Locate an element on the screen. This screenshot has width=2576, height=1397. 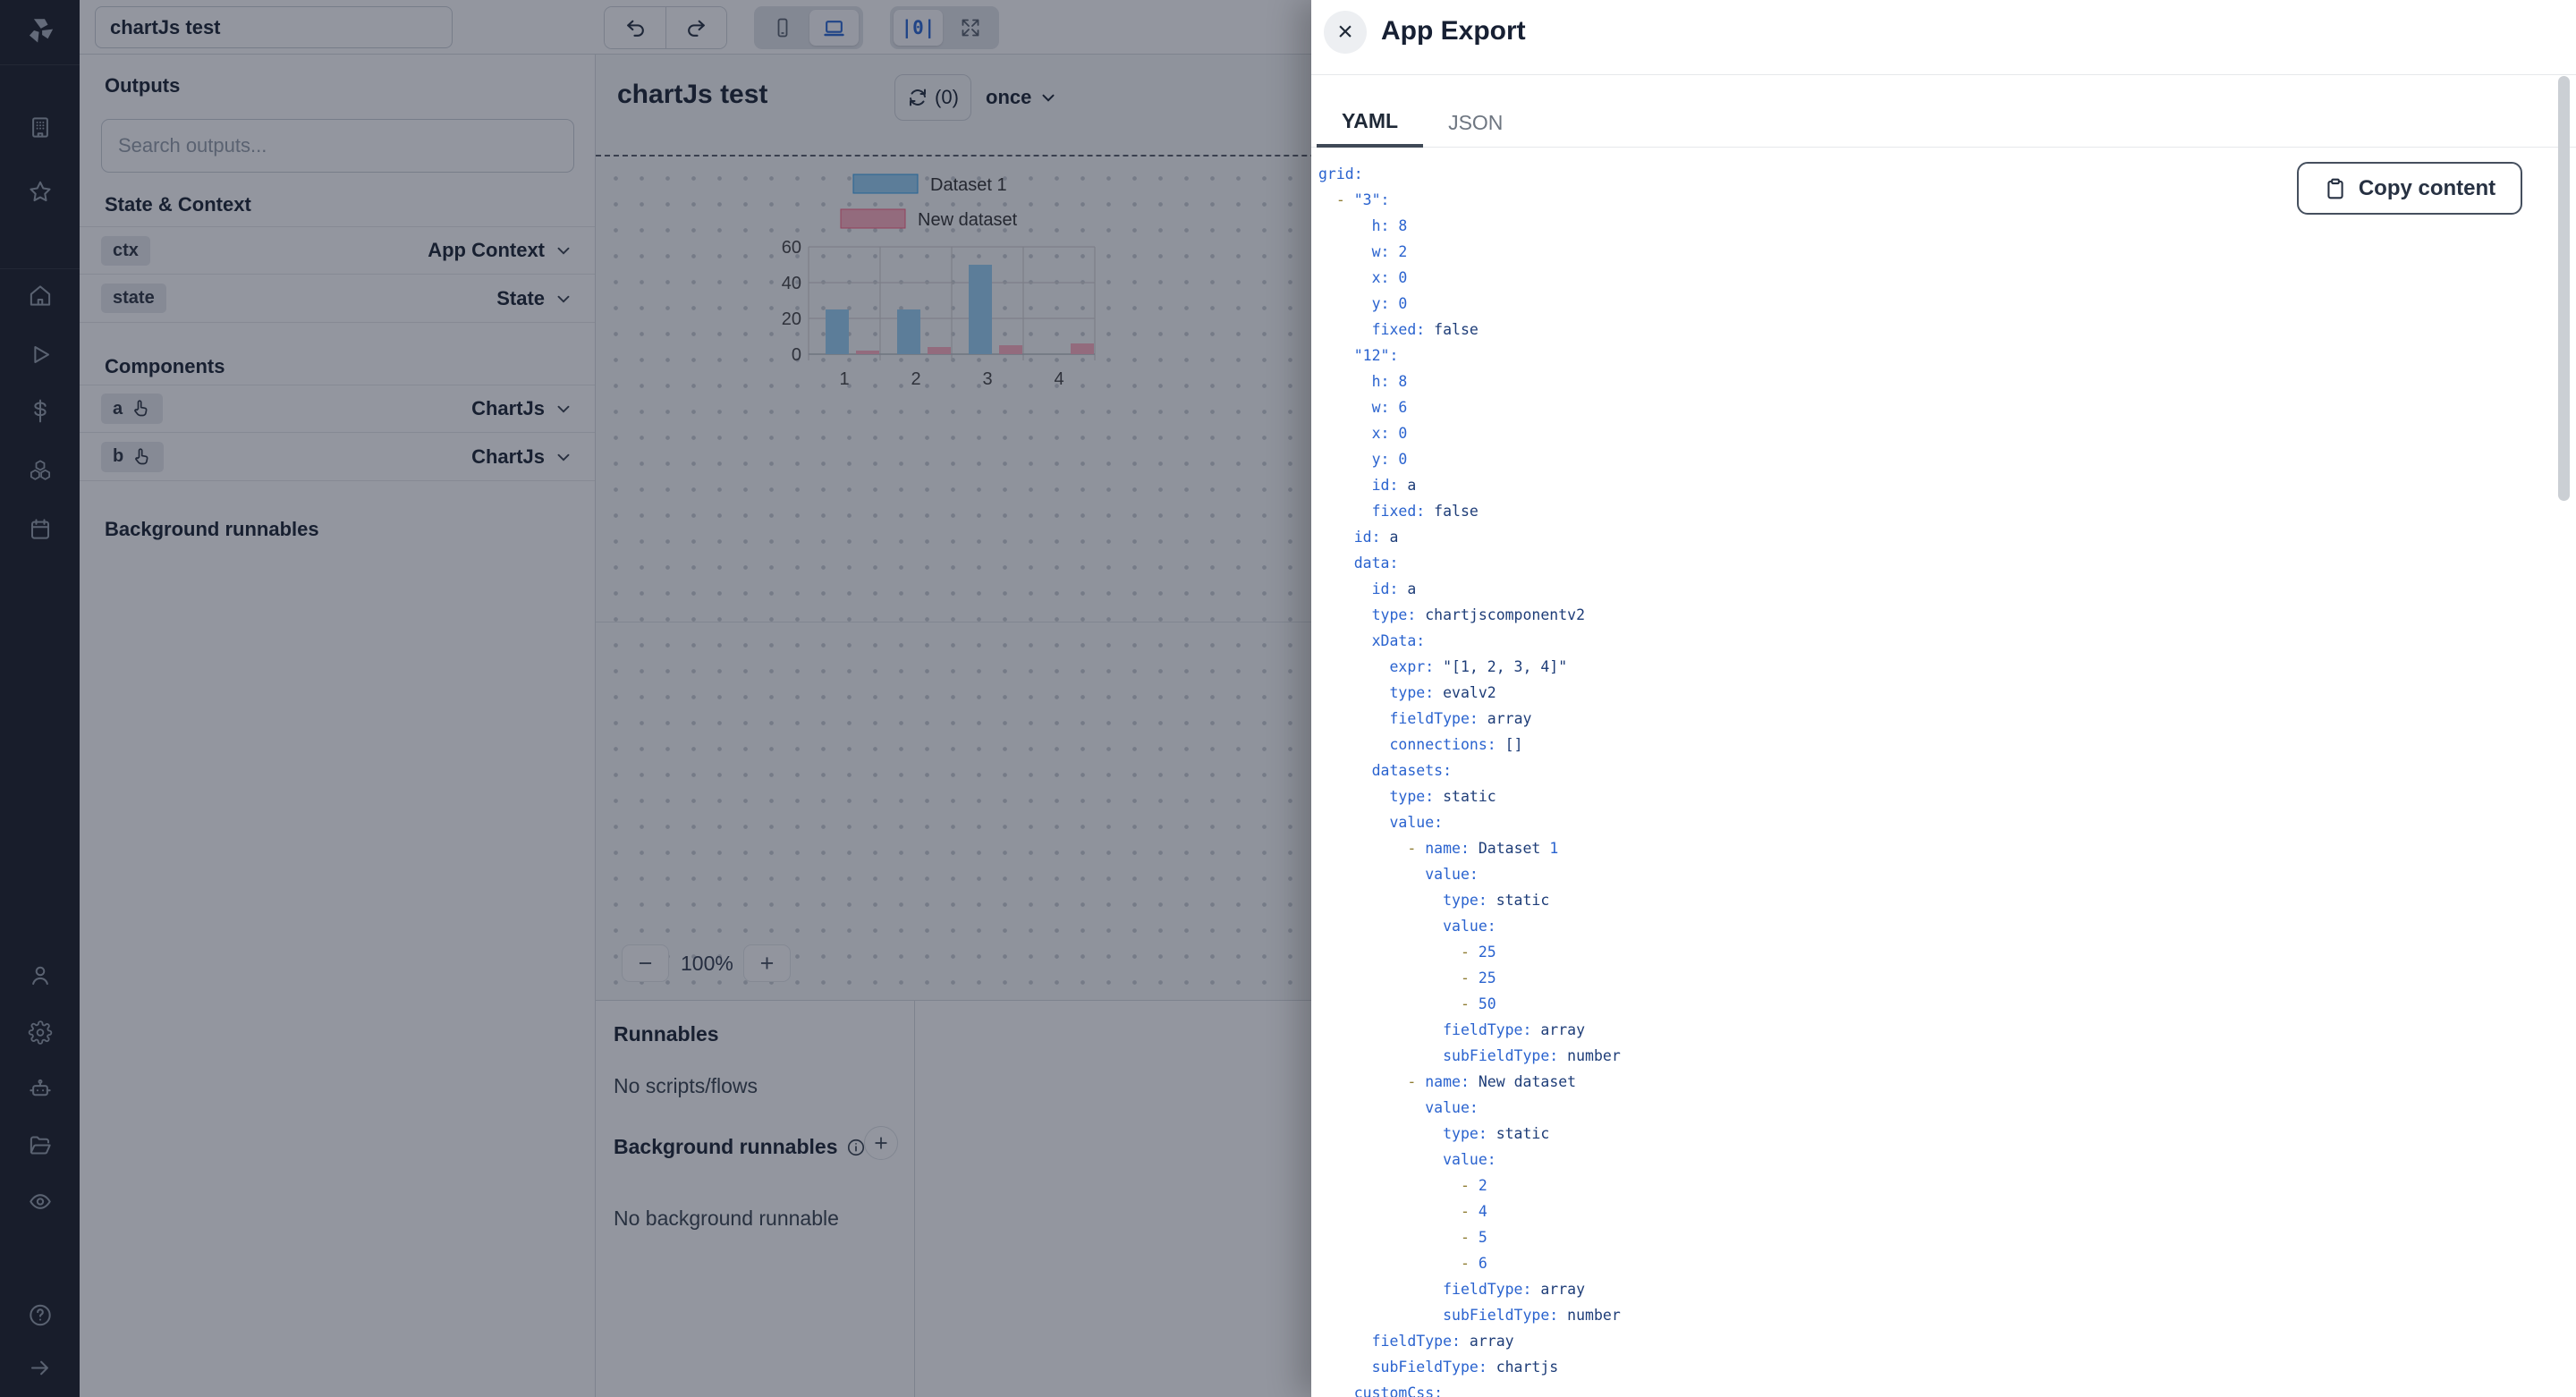
refresh-icon is located at coordinates (918, 97).